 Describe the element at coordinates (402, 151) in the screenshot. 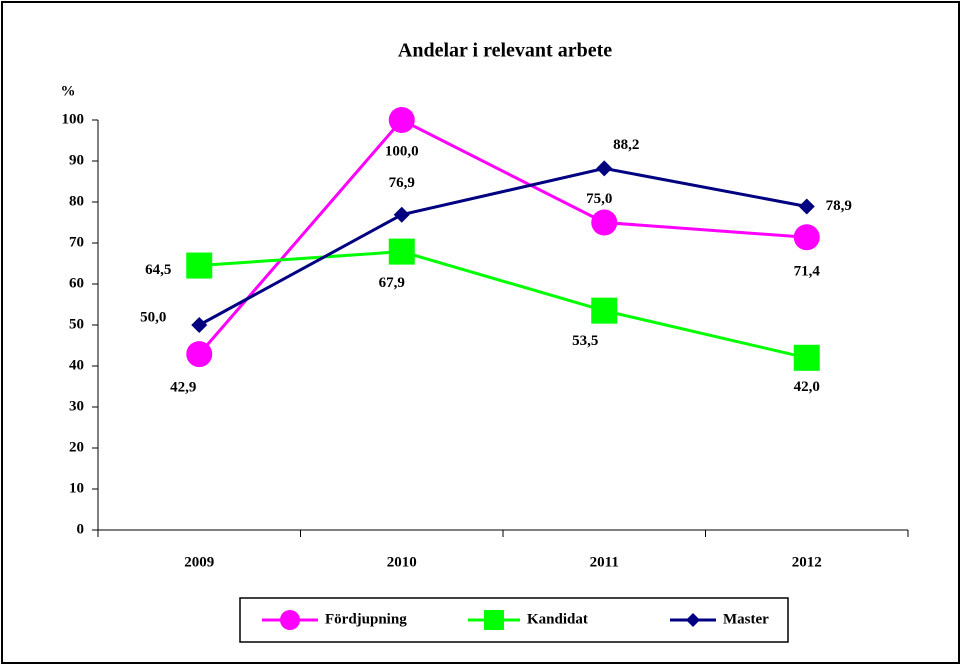

I see `data-label: 100,0` at that location.